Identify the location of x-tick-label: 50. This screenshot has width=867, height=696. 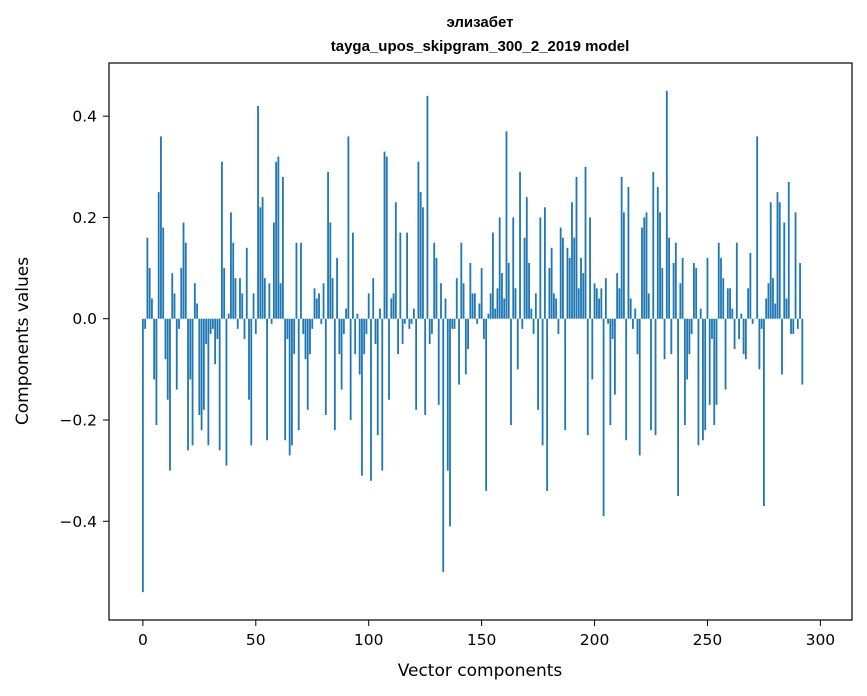
(256, 640).